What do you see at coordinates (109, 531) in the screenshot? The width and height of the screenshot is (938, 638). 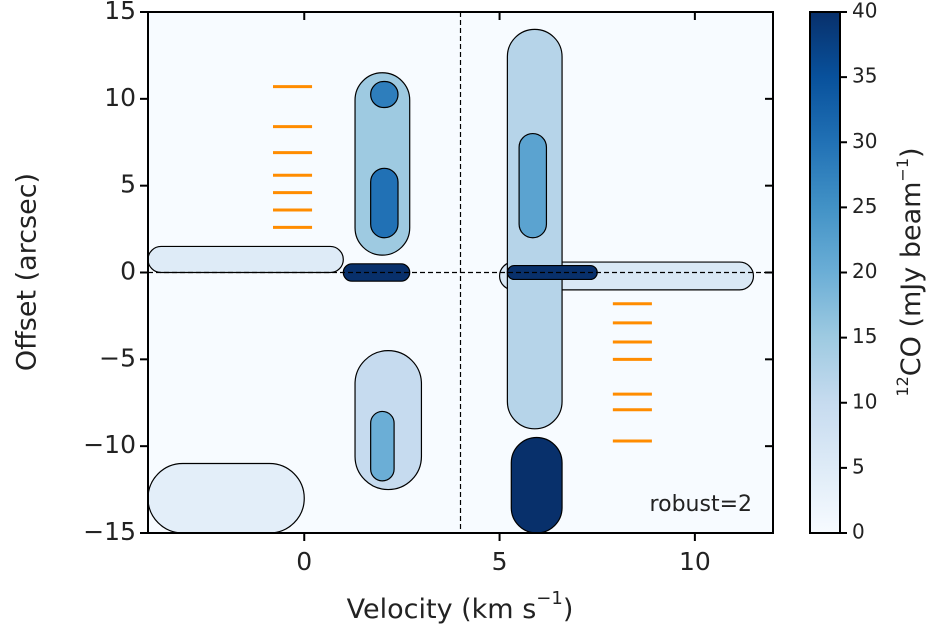 I see `y-tick-label: −15` at bounding box center [109, 531].